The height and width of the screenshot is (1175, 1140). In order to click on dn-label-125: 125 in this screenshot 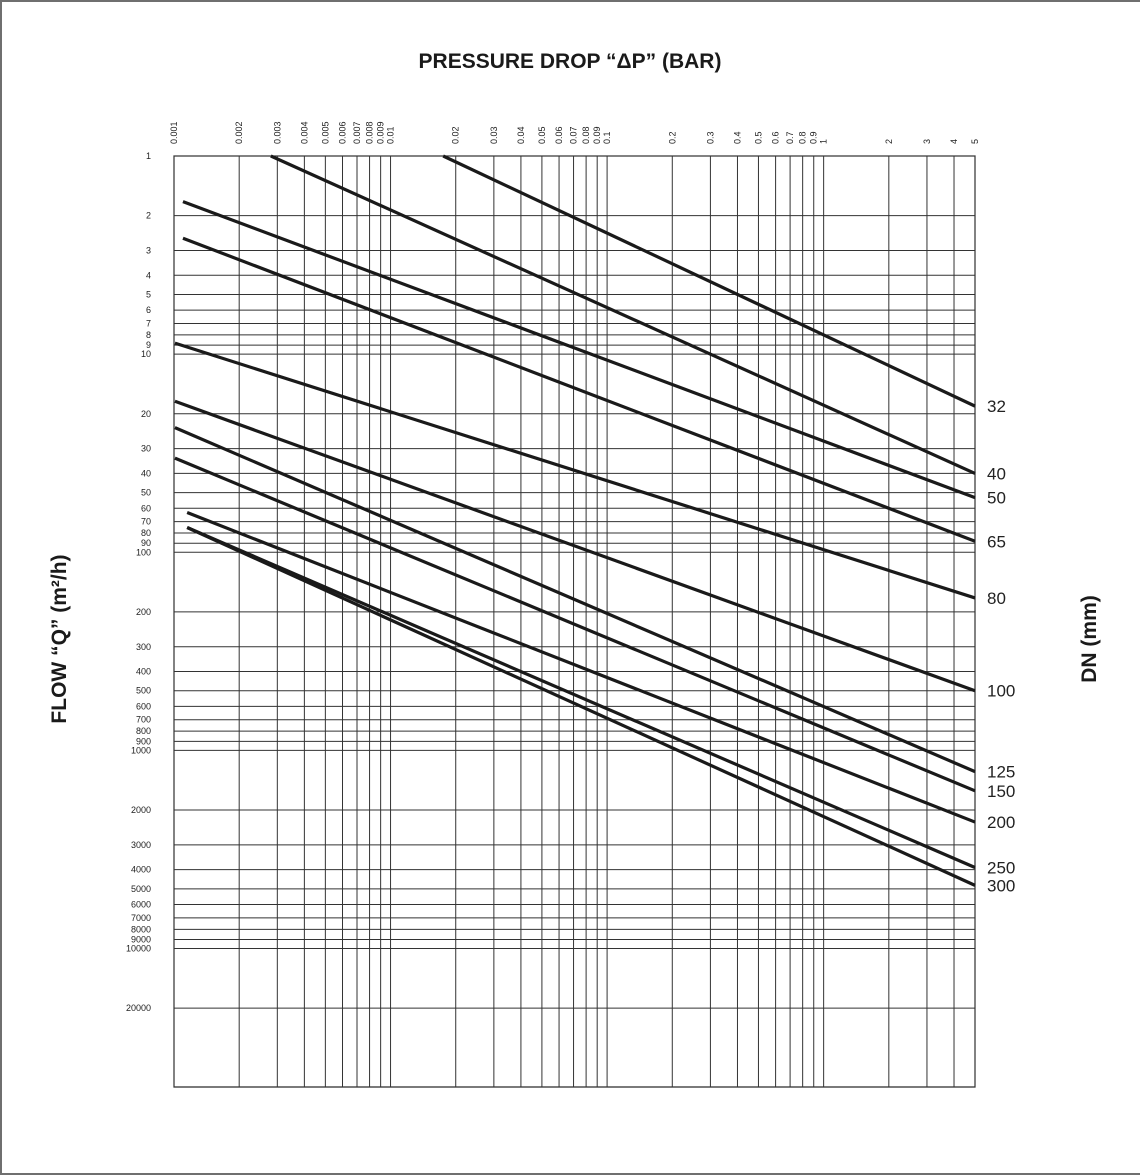, I will do `click(1001, 772)`.